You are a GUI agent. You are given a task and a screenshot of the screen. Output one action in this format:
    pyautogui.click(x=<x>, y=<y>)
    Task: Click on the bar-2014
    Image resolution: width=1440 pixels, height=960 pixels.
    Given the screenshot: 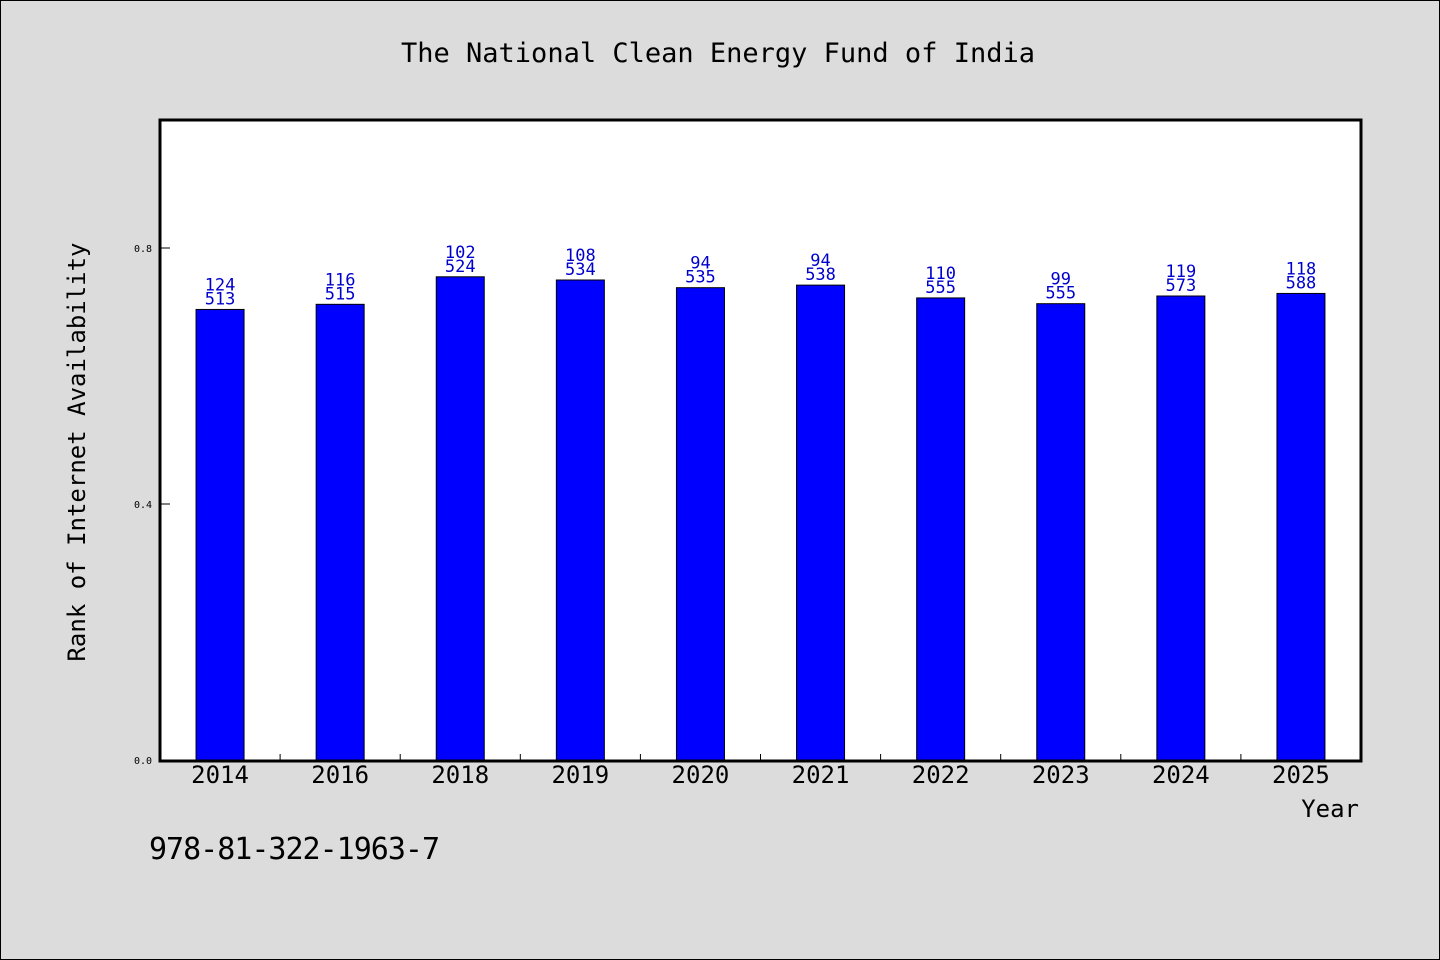 What is the action you would take?
    pyautogui.click(x=220, y=534)
    